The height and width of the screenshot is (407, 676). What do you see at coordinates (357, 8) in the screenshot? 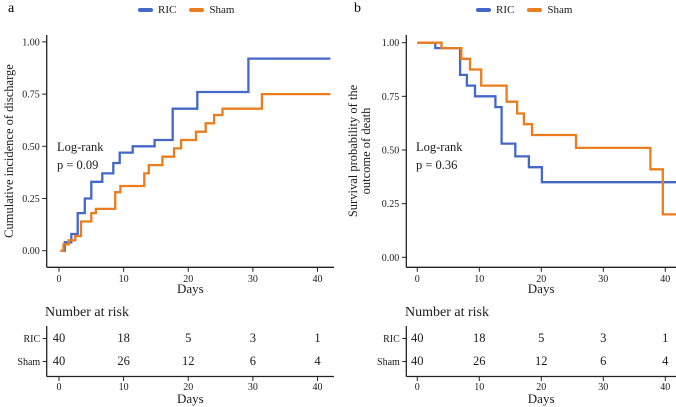
I see `panel-b-letter: b` at bounding box center [357, 8].